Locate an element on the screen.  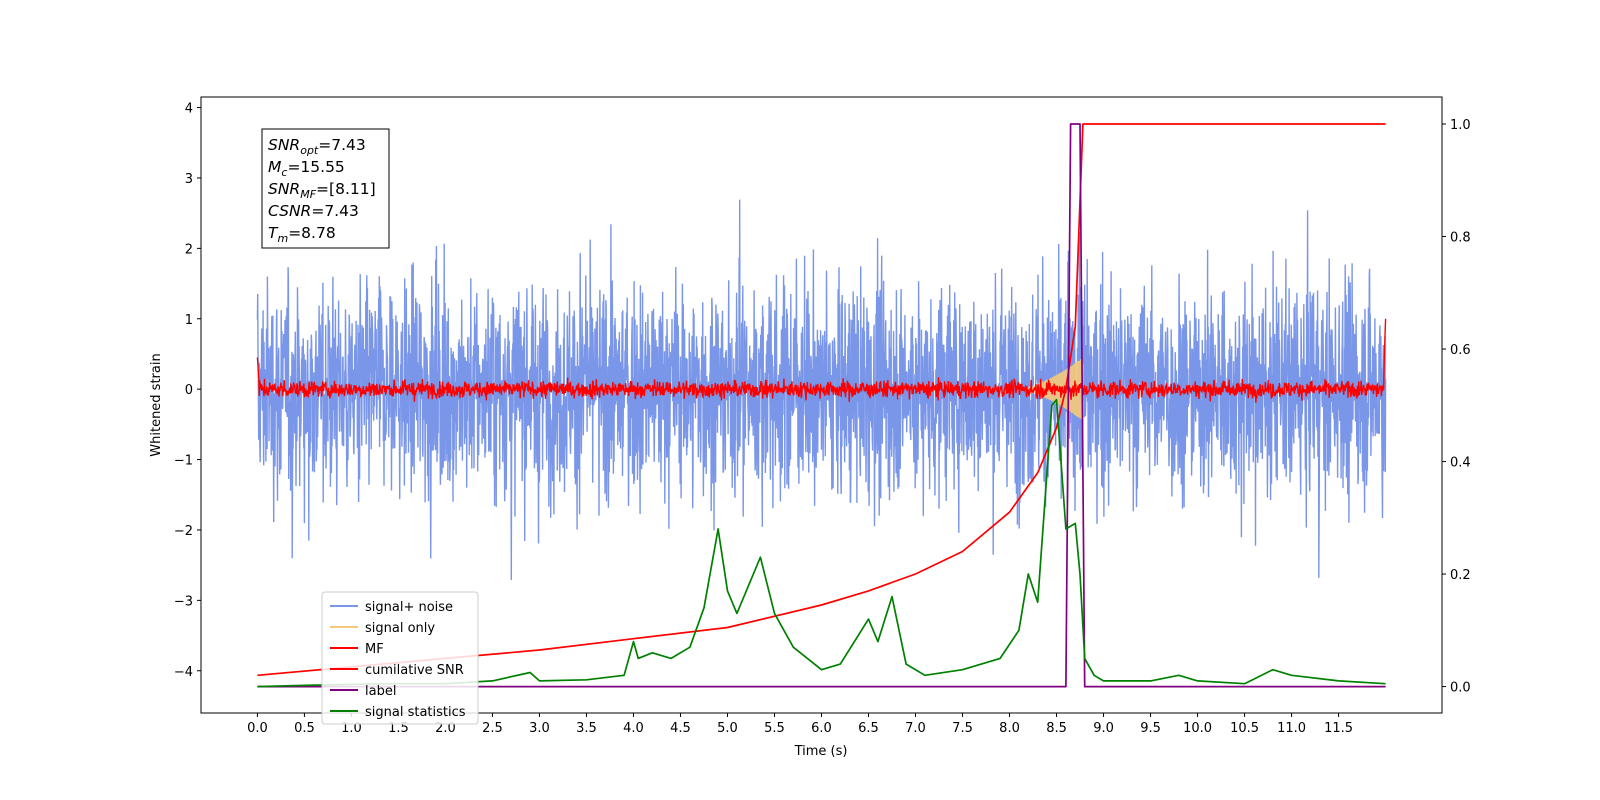
x-tick-label: 3.5 is located at coordinates (586, 728).